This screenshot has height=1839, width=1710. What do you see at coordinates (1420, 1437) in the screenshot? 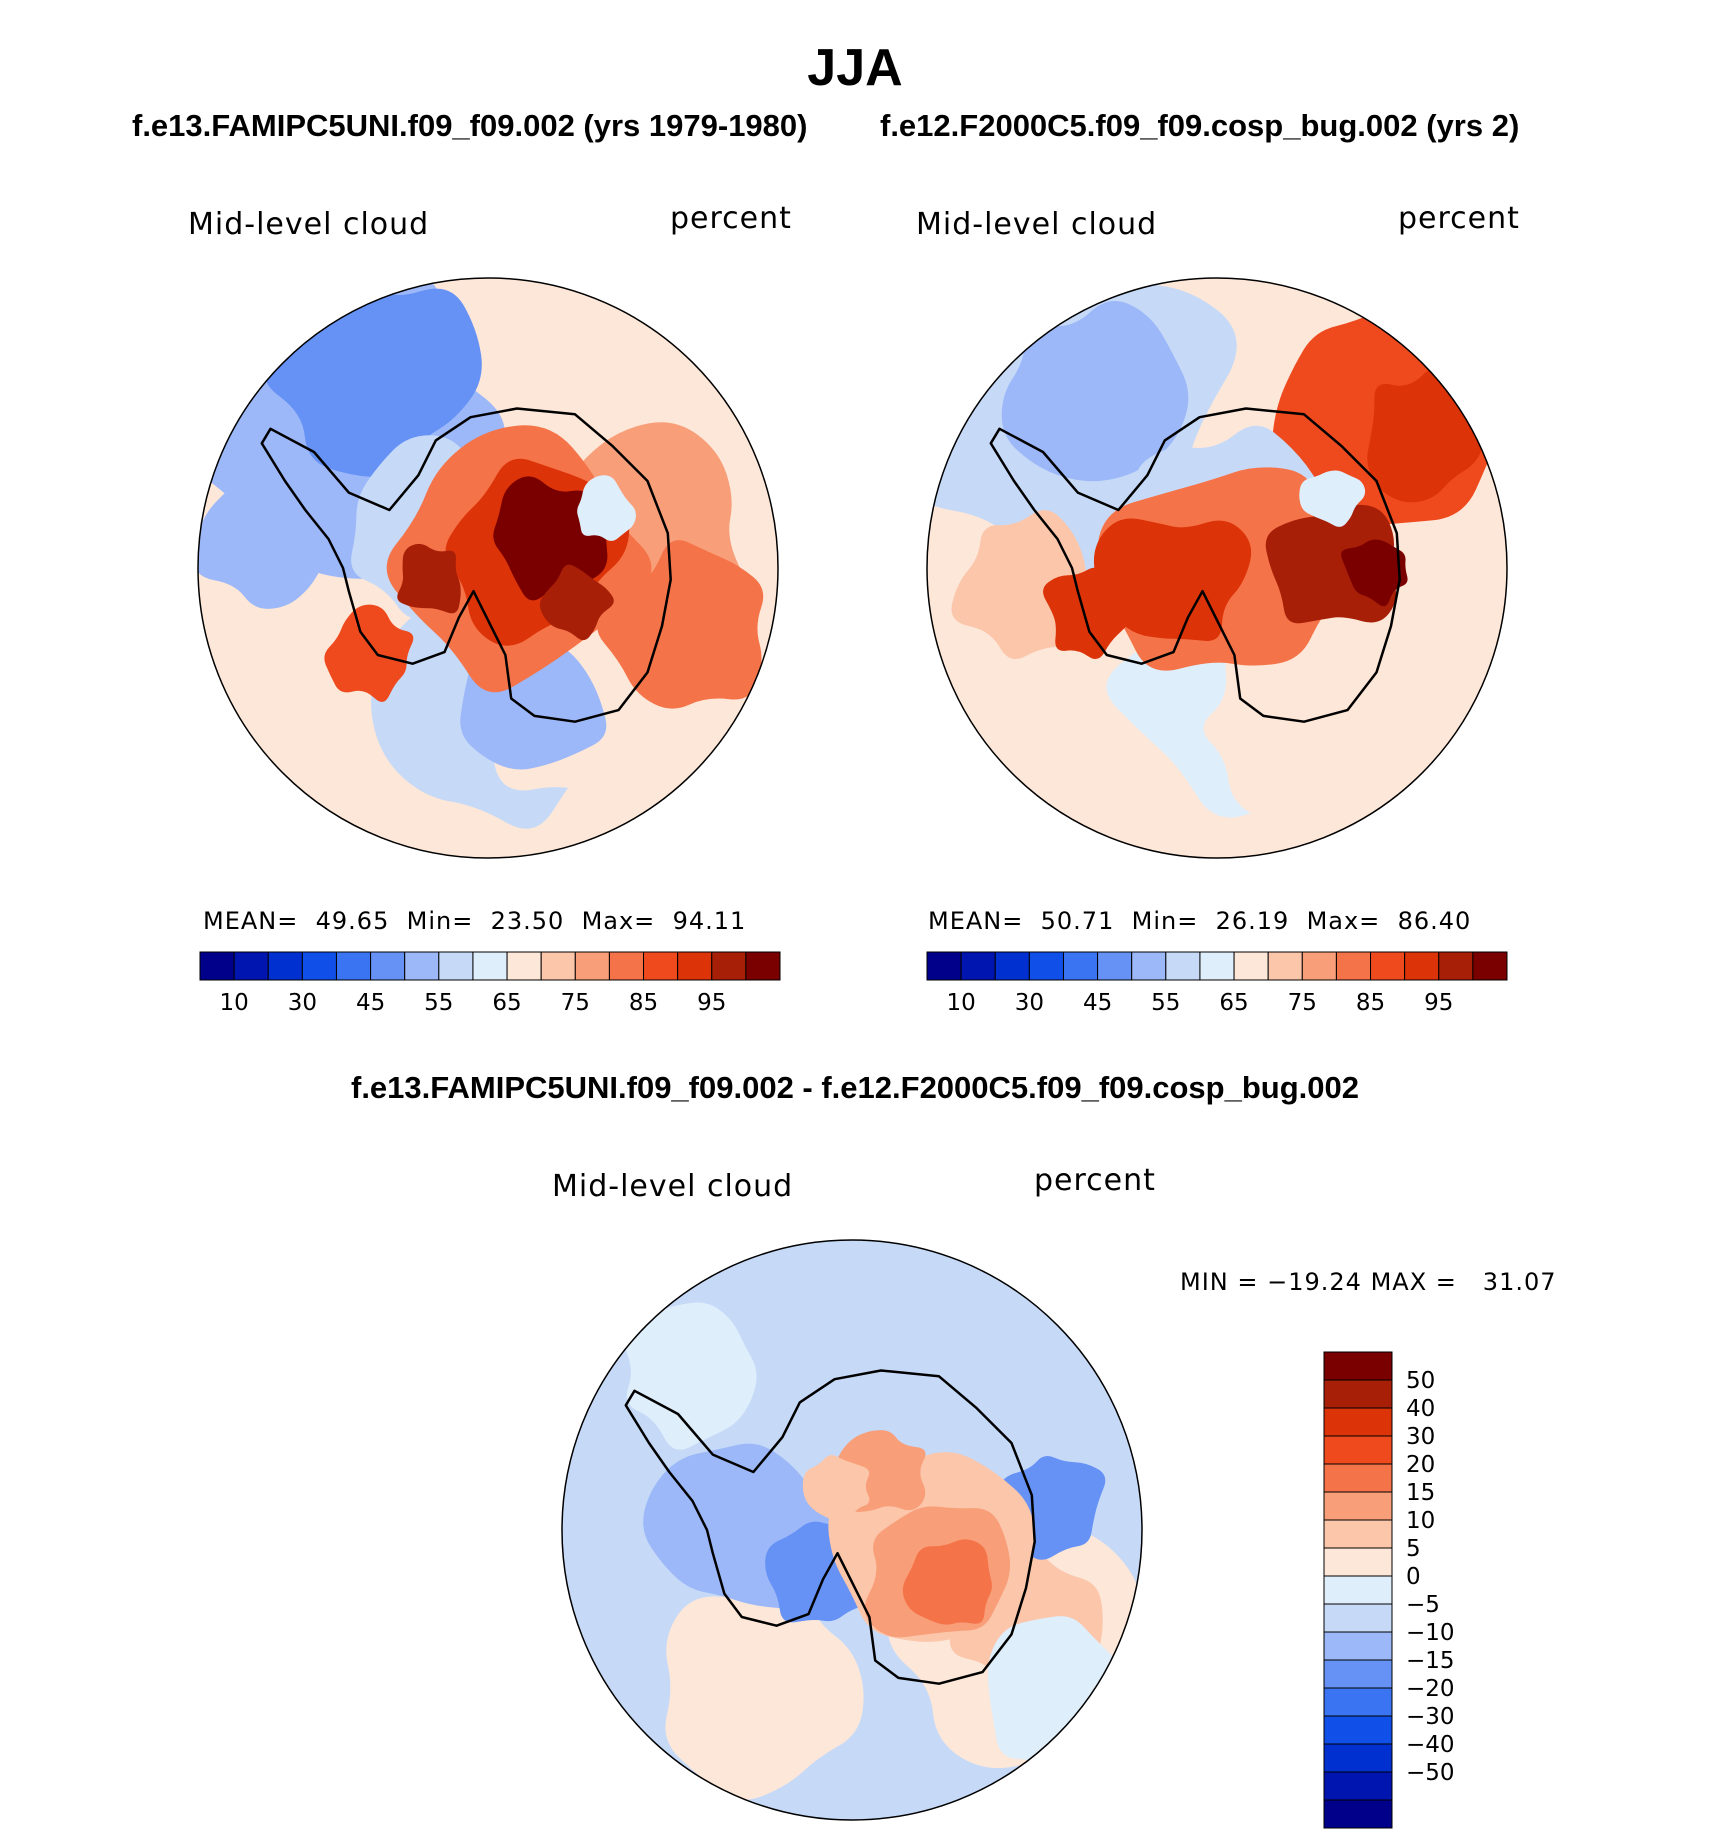
I see `panel-3-colorbar-label: 30` at bounding box center [1420, 1437].